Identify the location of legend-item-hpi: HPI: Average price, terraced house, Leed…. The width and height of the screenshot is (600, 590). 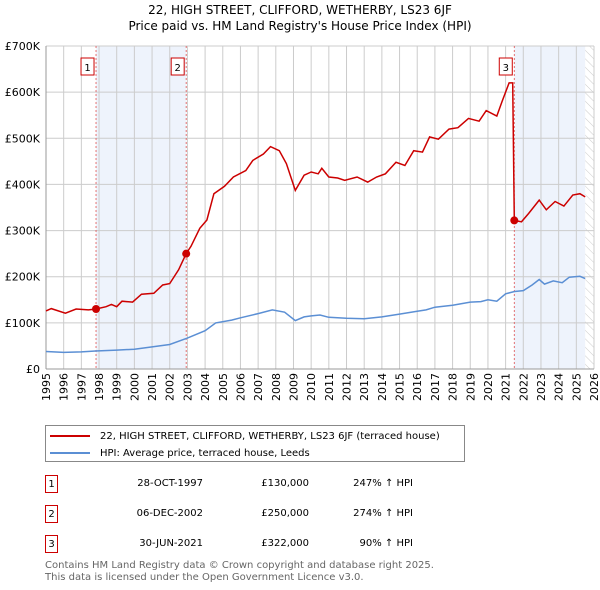
(180, 453).